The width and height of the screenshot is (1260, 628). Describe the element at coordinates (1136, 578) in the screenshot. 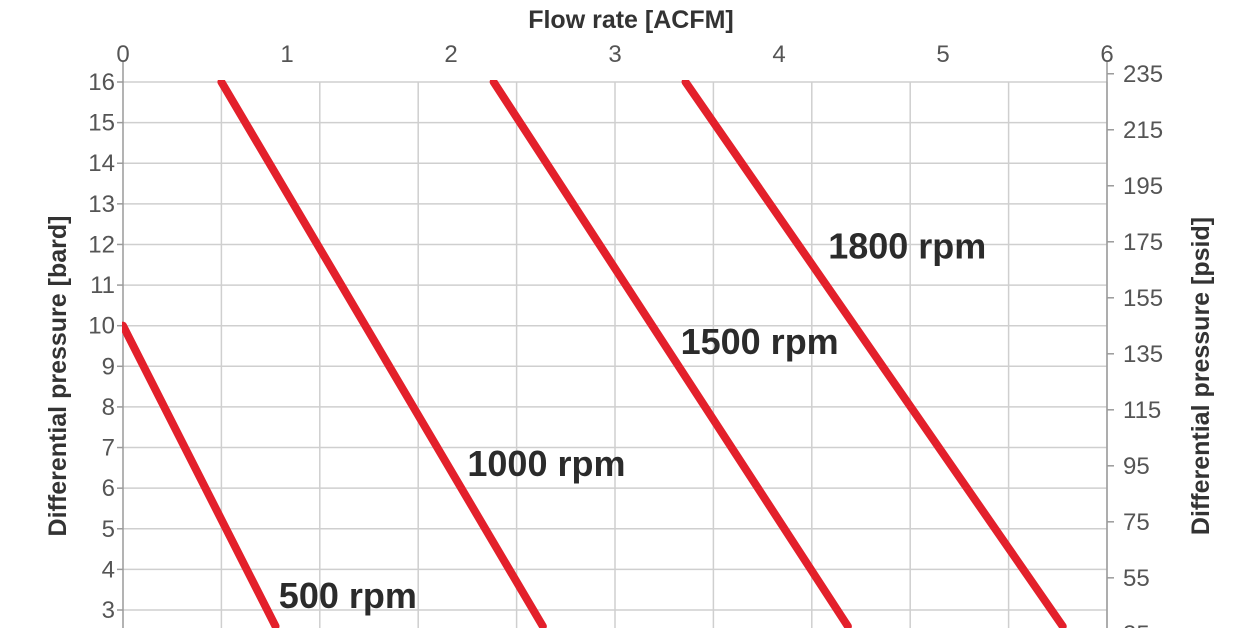

I see `y-tick-label-right: 55` at that location.